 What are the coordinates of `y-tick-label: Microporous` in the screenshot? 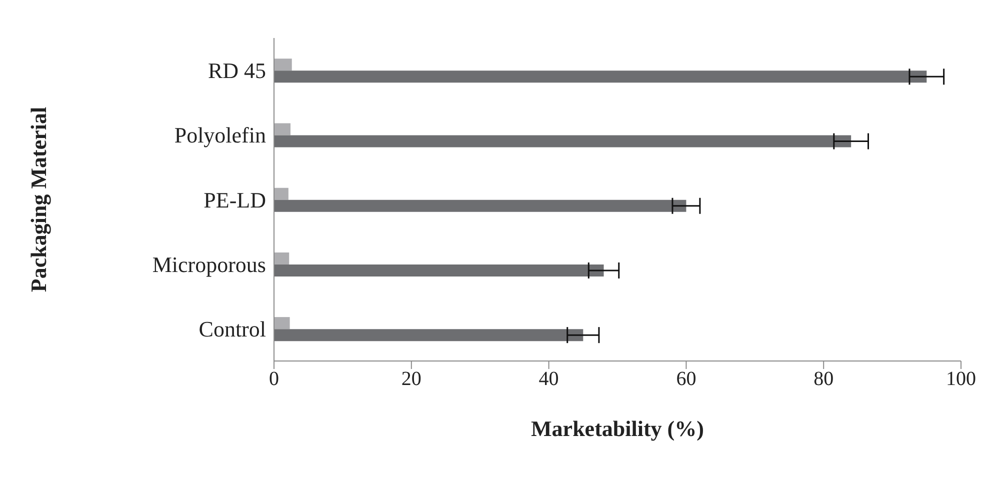 It's located at (209, 264).